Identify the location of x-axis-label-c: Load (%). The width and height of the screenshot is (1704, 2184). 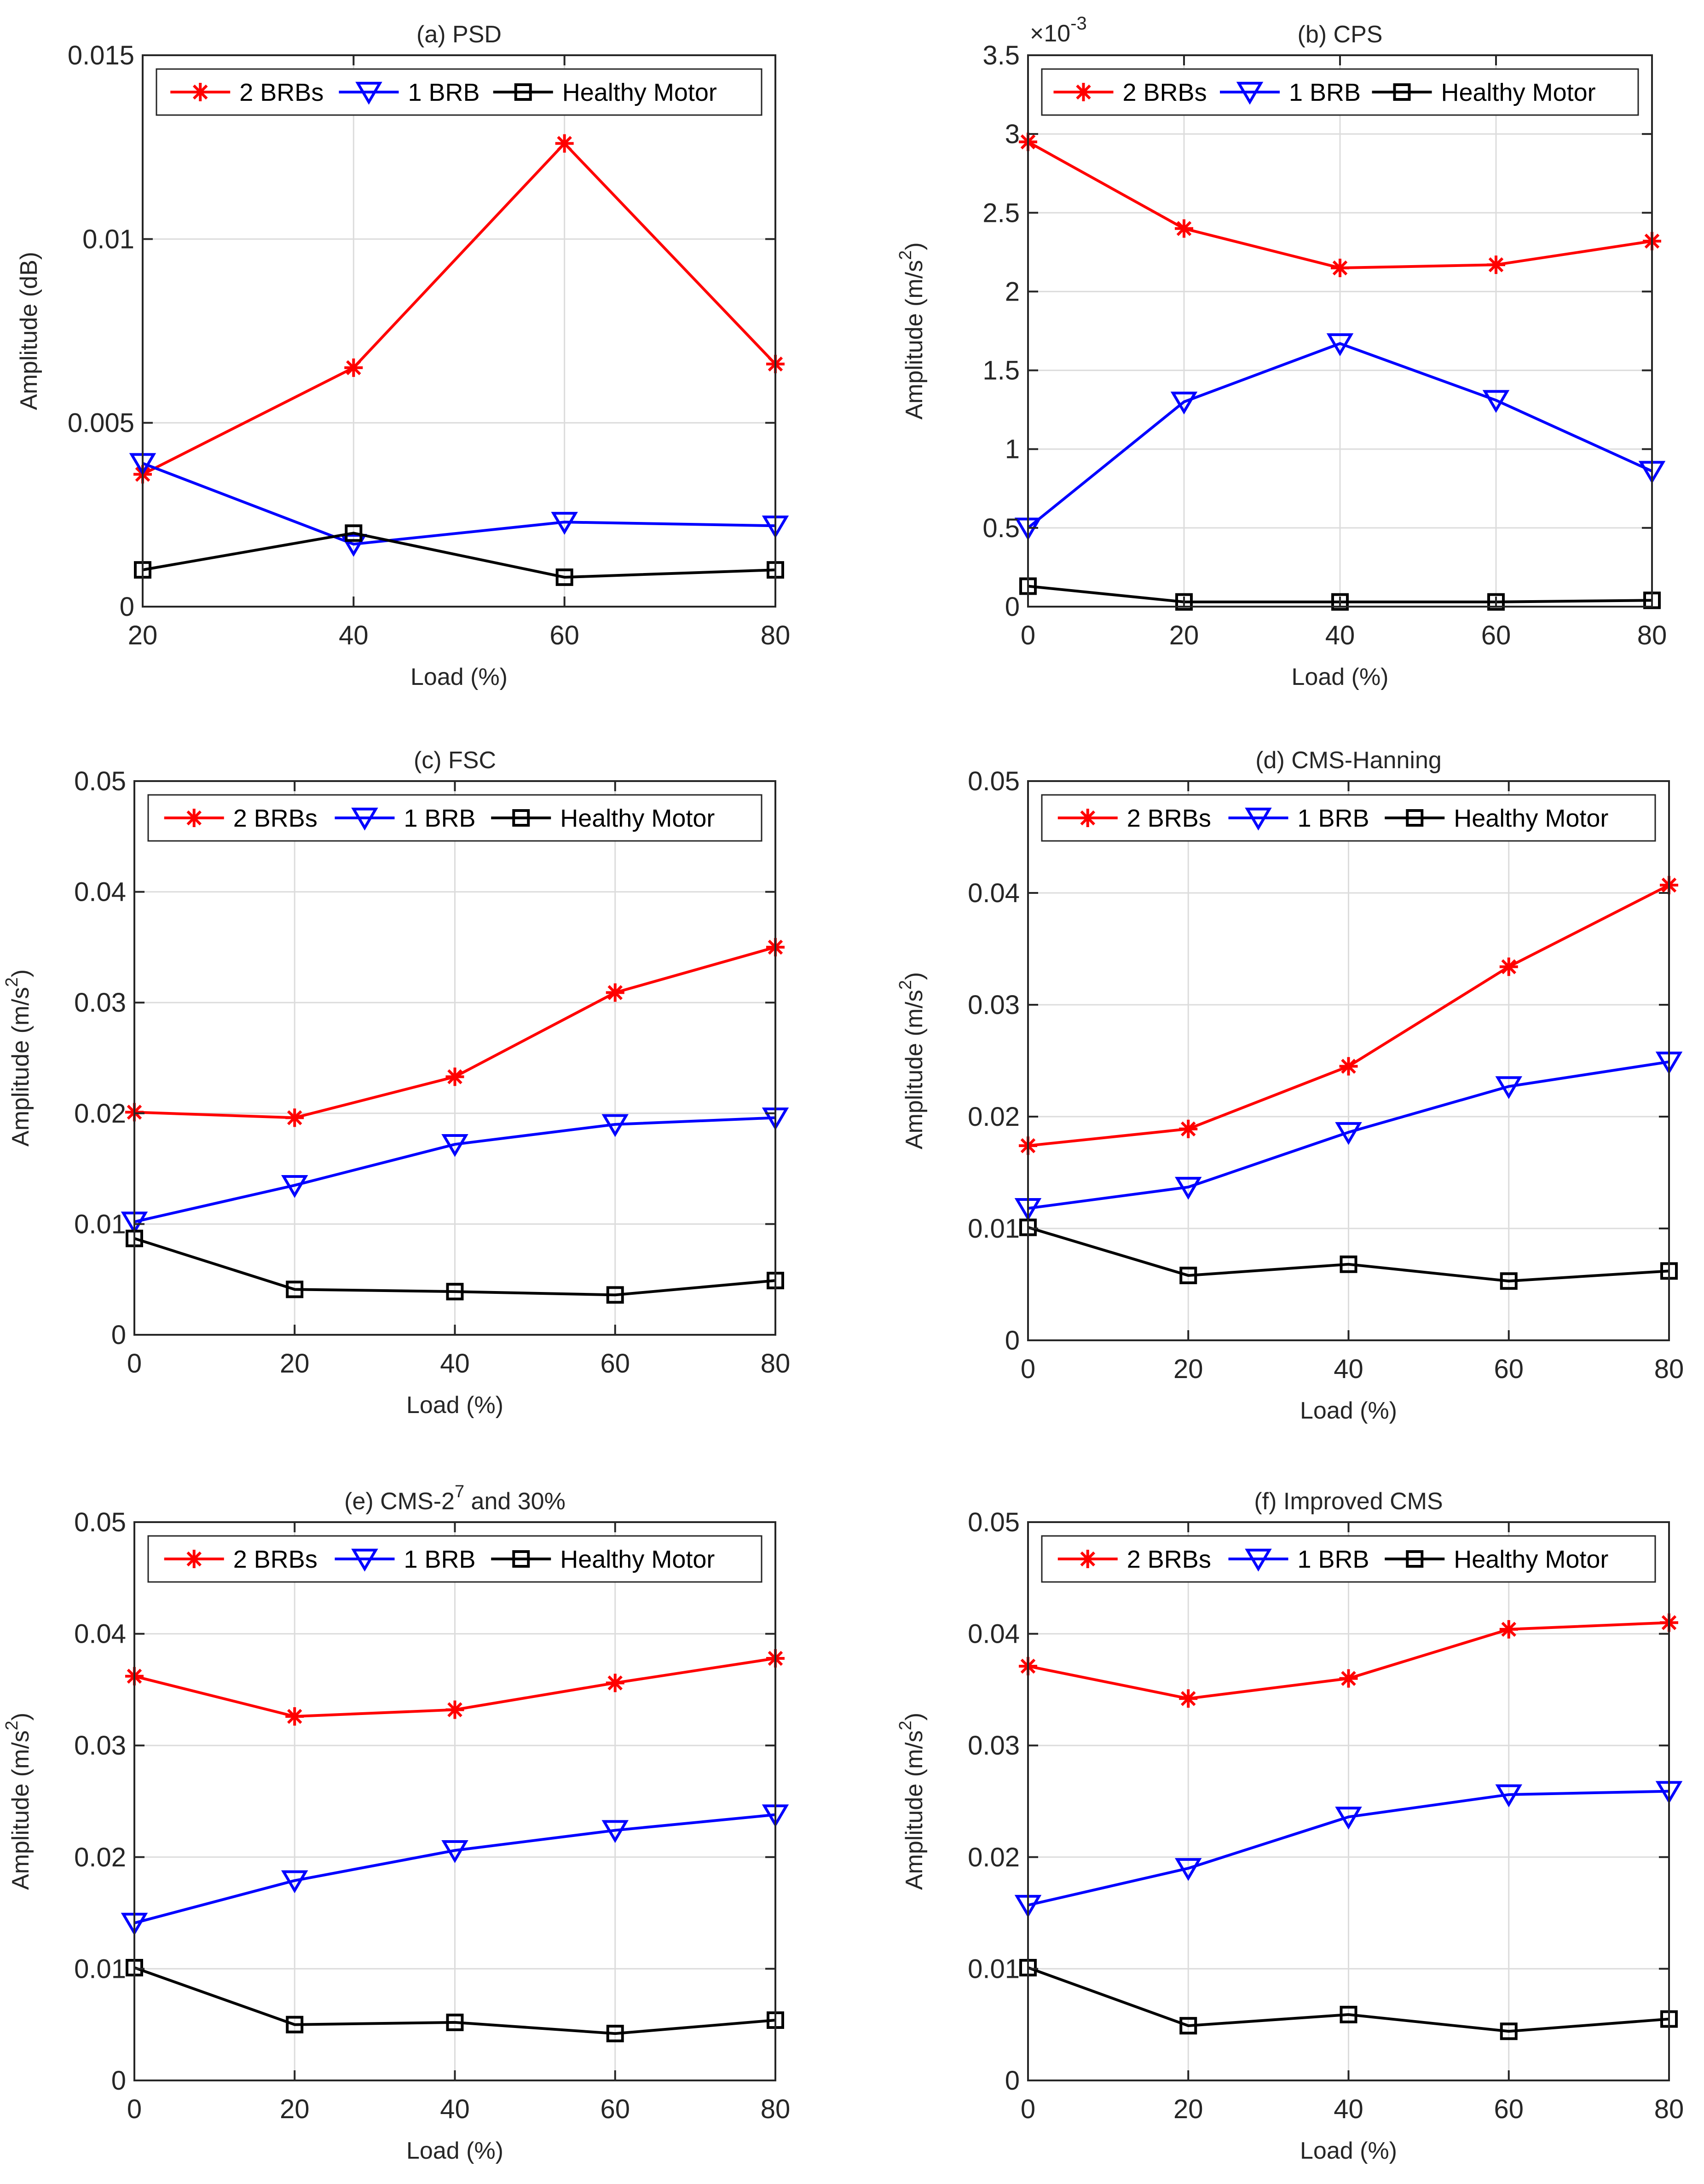
(454, 1405).